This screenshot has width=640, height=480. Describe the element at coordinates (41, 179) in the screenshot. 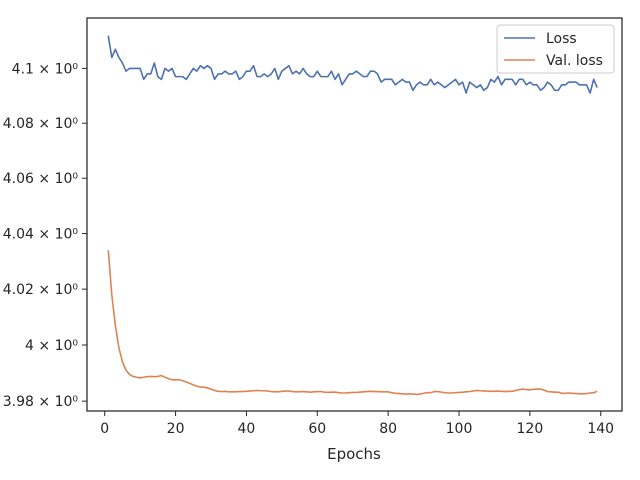

I see `y-tick-label: 4.06 × 10⁰` at that location.